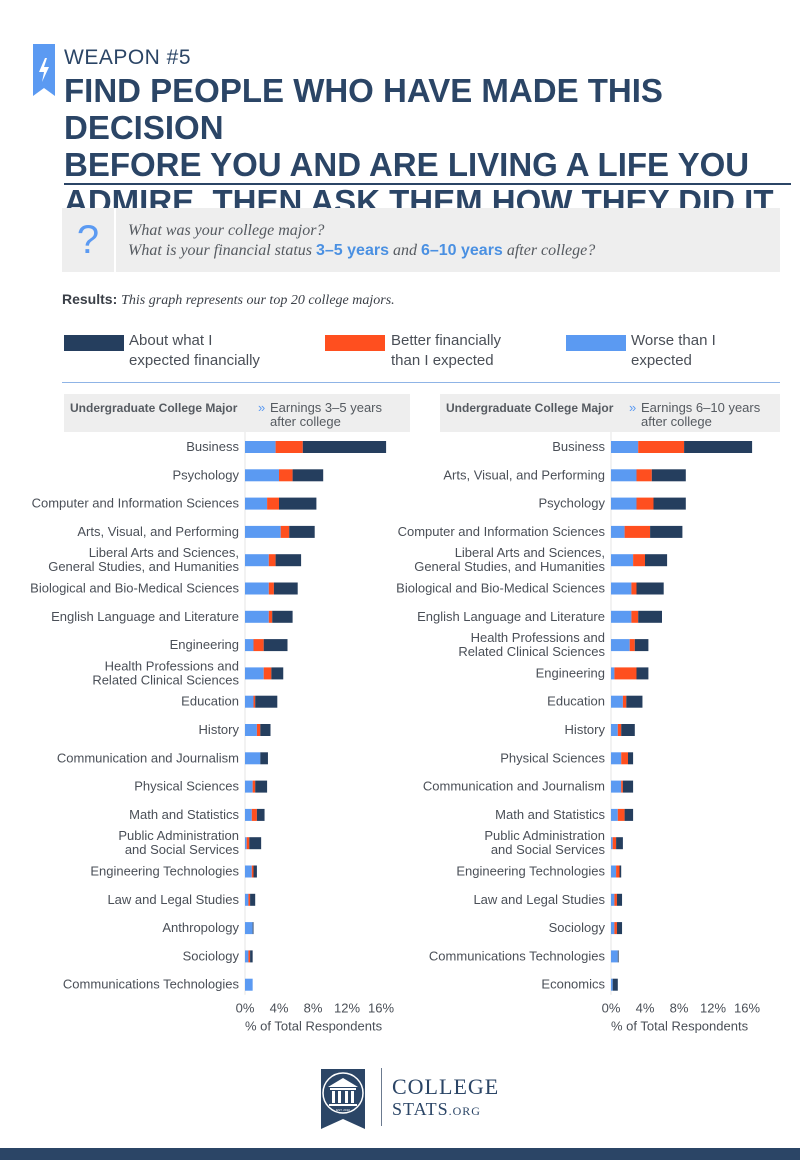 This screenshot has width=800, height=1160. What do you see at coordinates (343, 1099) in the screenshot?
I see `collegestats-seal-logo: EST. 2010` at bounding box center [343, 1099].